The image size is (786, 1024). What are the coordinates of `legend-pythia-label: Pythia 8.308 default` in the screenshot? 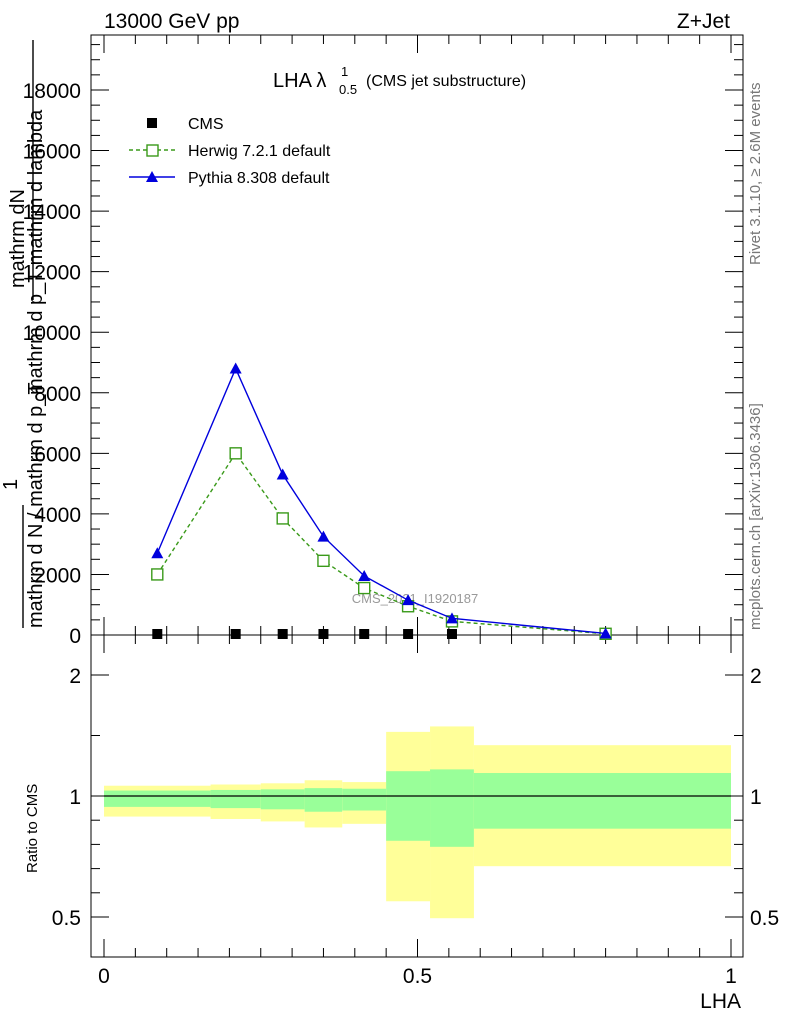 It's located at (259, 178).